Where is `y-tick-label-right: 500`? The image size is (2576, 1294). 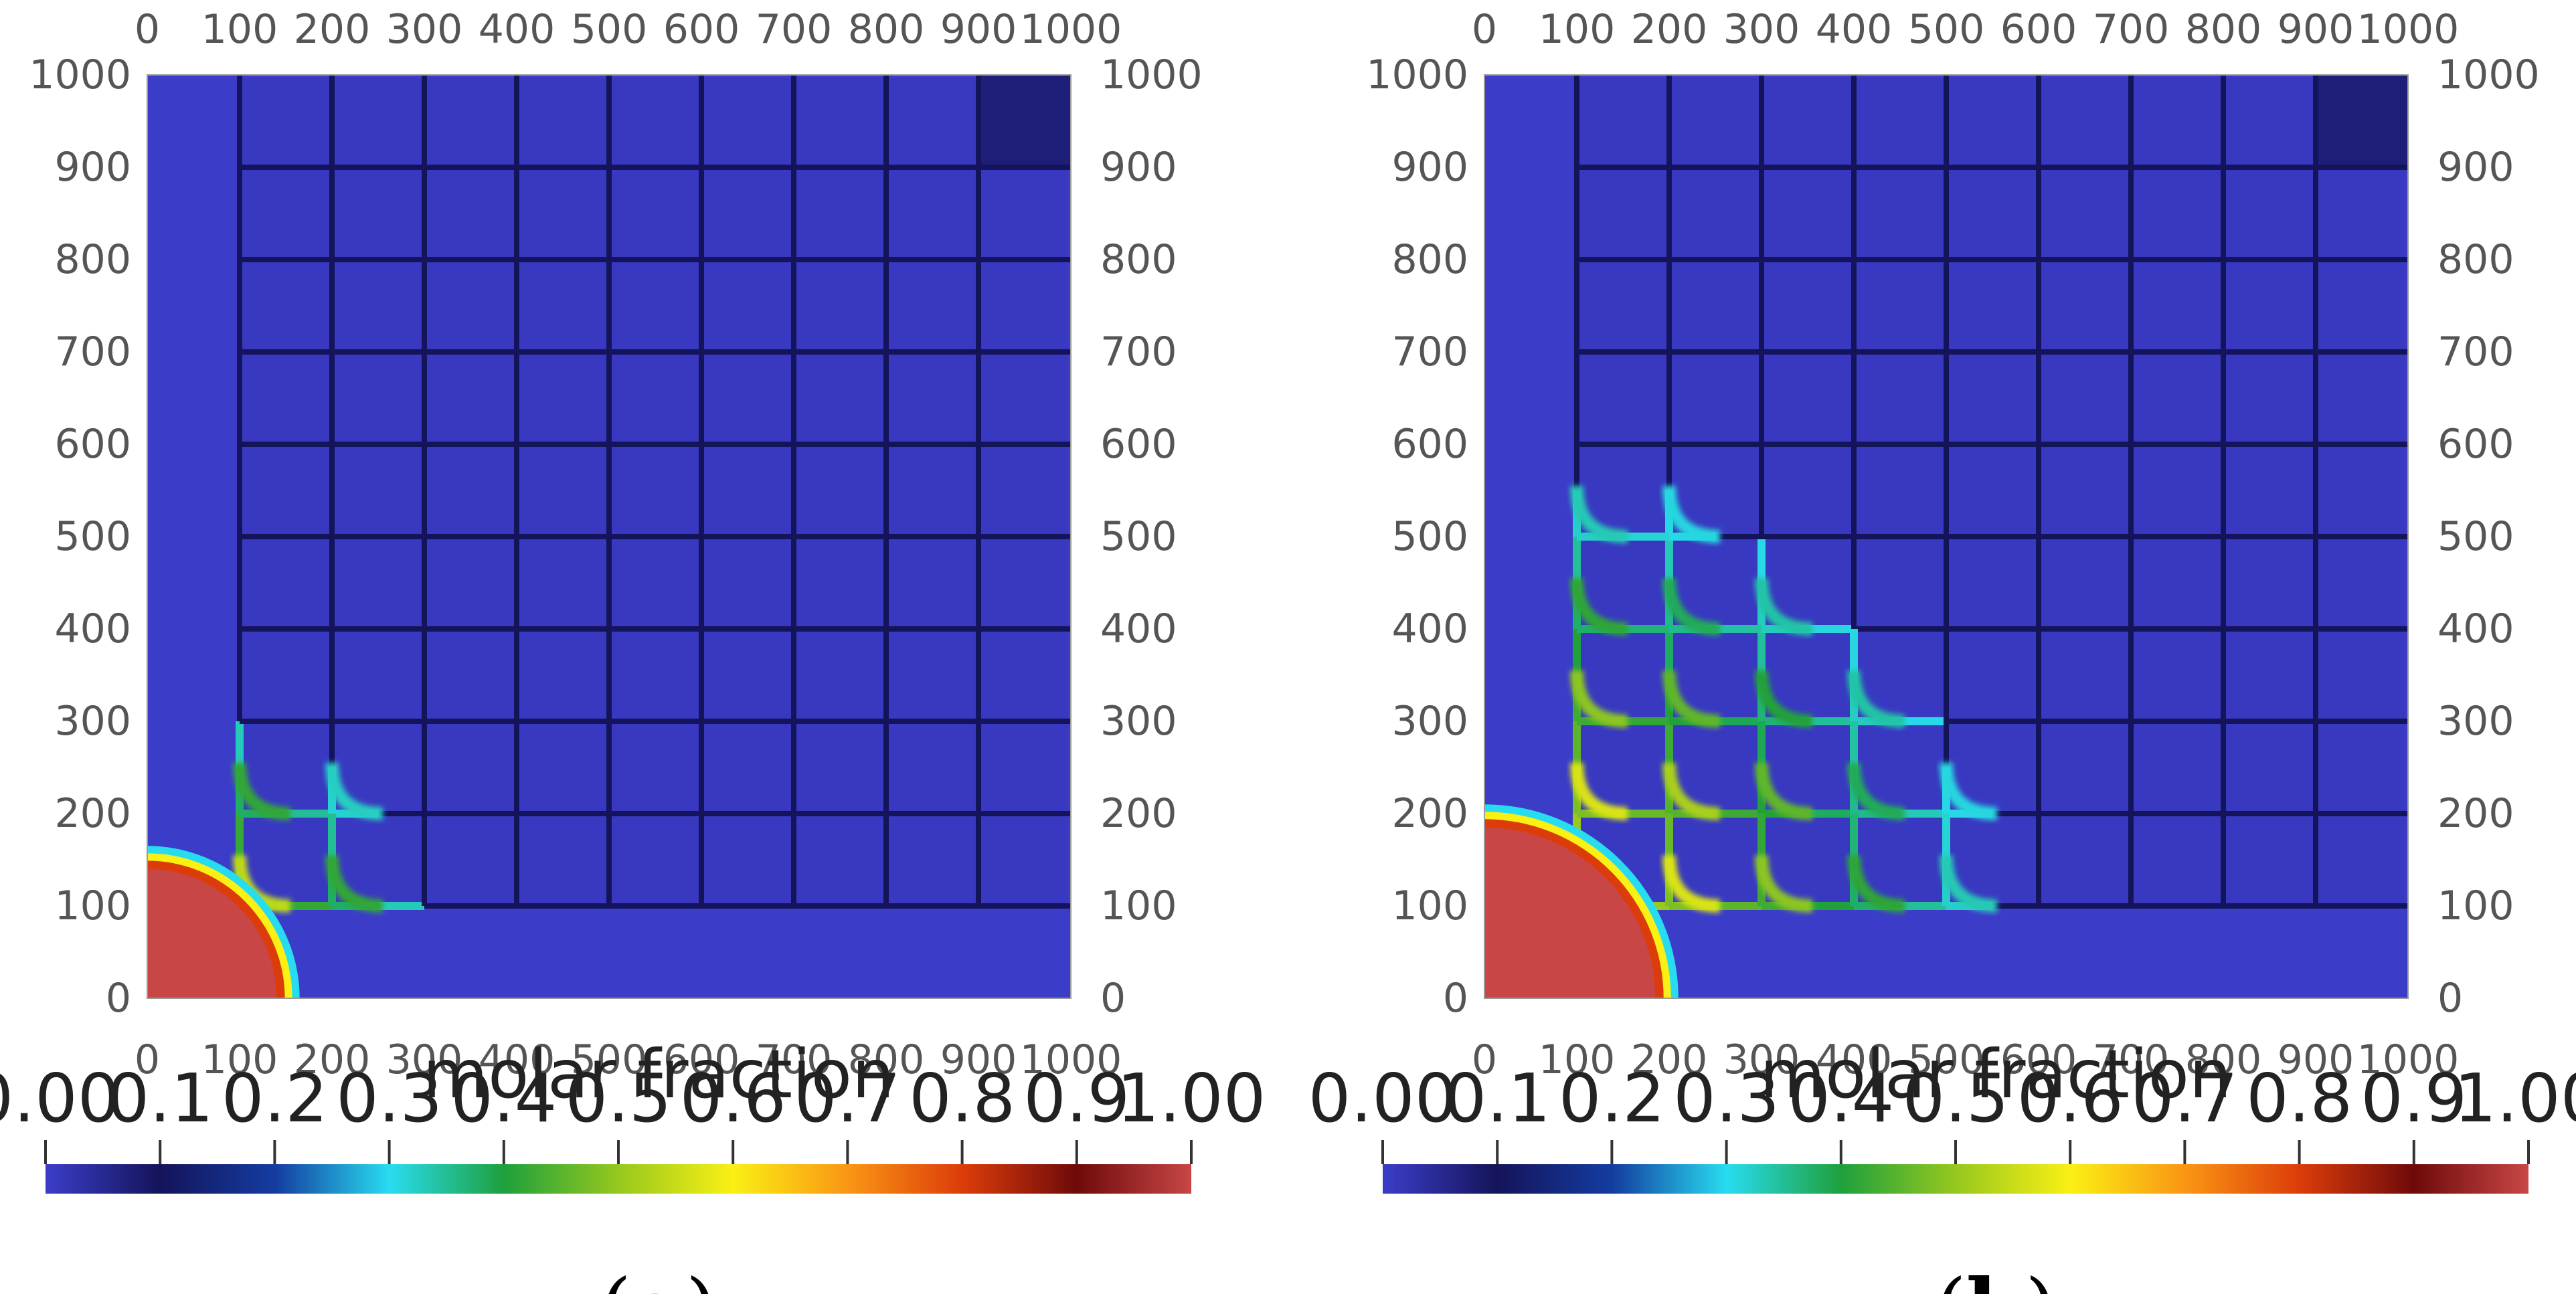 y-tick-label-right: 500 is located at coordinates (1138, 536).